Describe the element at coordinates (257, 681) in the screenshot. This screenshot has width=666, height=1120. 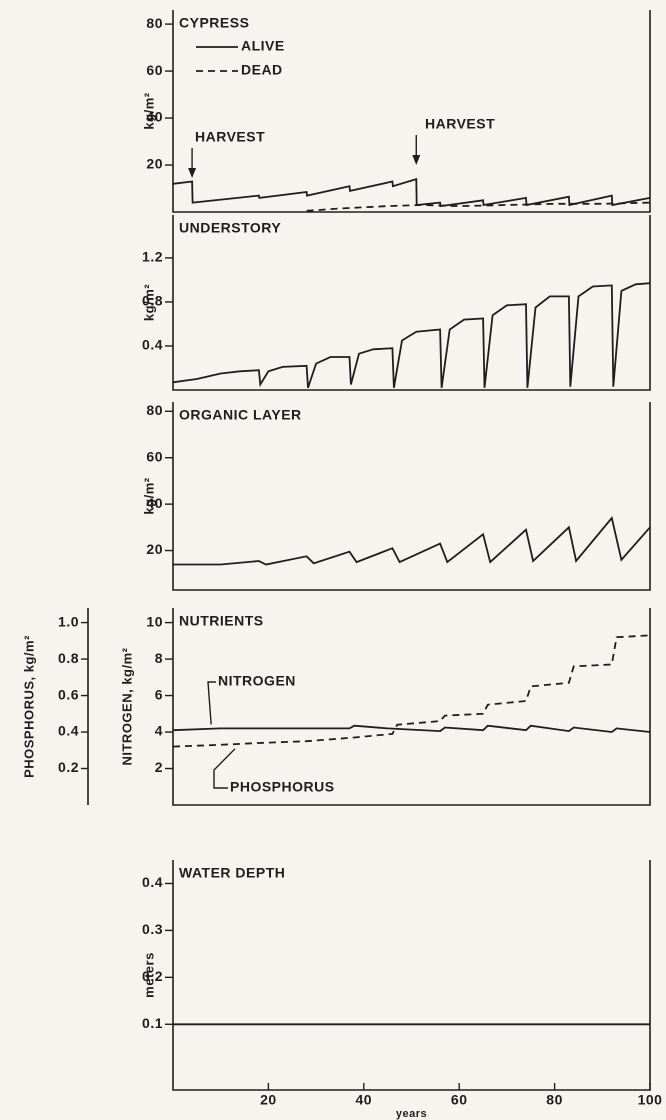
I see `series-label: NITROGEN` at that location.